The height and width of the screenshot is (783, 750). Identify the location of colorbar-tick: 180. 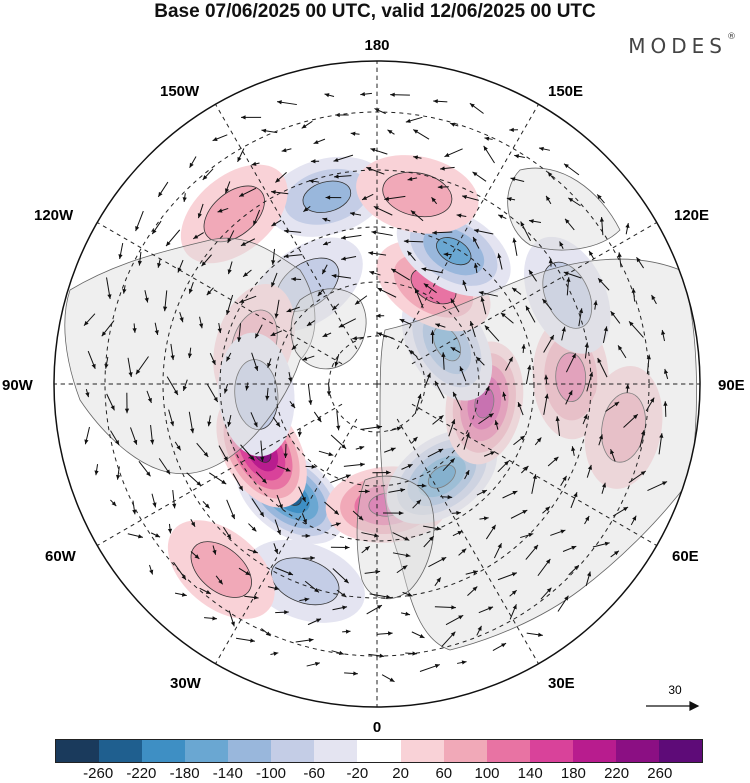
(573, 773).